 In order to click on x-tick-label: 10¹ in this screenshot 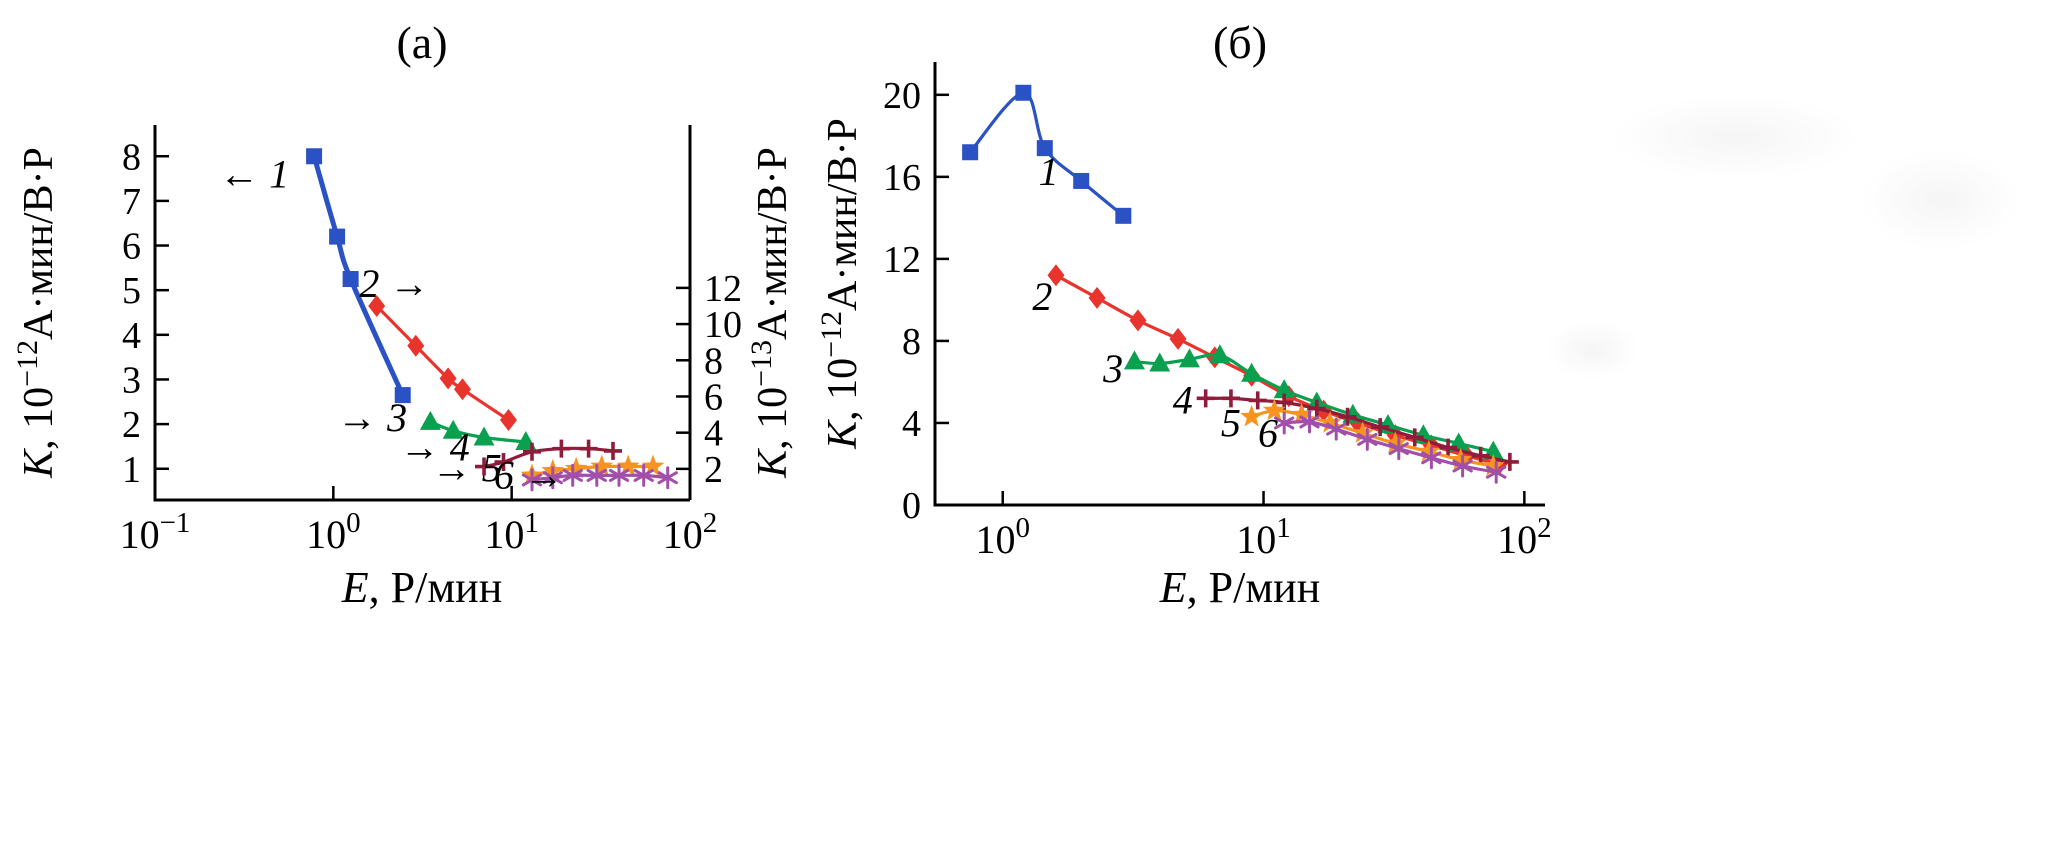, I will do `click(1263, 537)`.